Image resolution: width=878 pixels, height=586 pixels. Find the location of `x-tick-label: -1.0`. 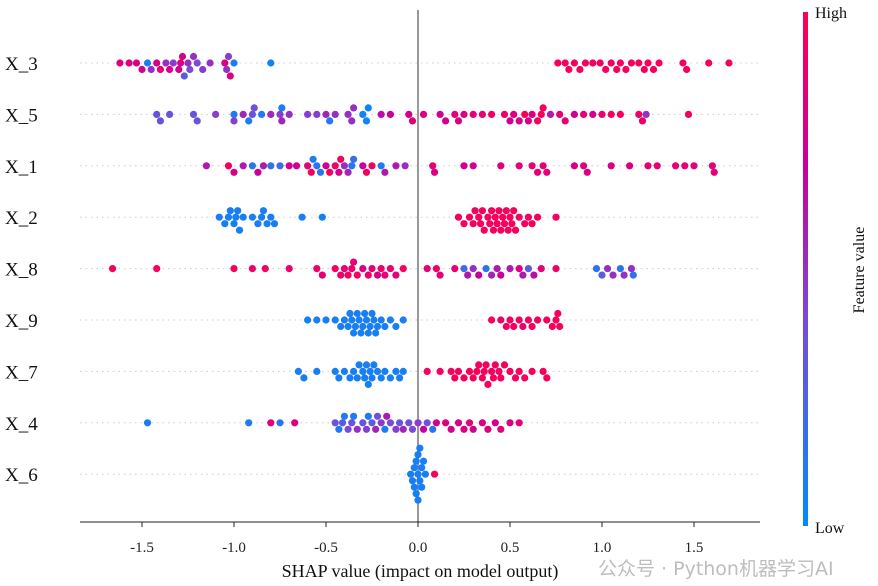

x-tick-label: -1.0 is located at coordinates (234, 548).